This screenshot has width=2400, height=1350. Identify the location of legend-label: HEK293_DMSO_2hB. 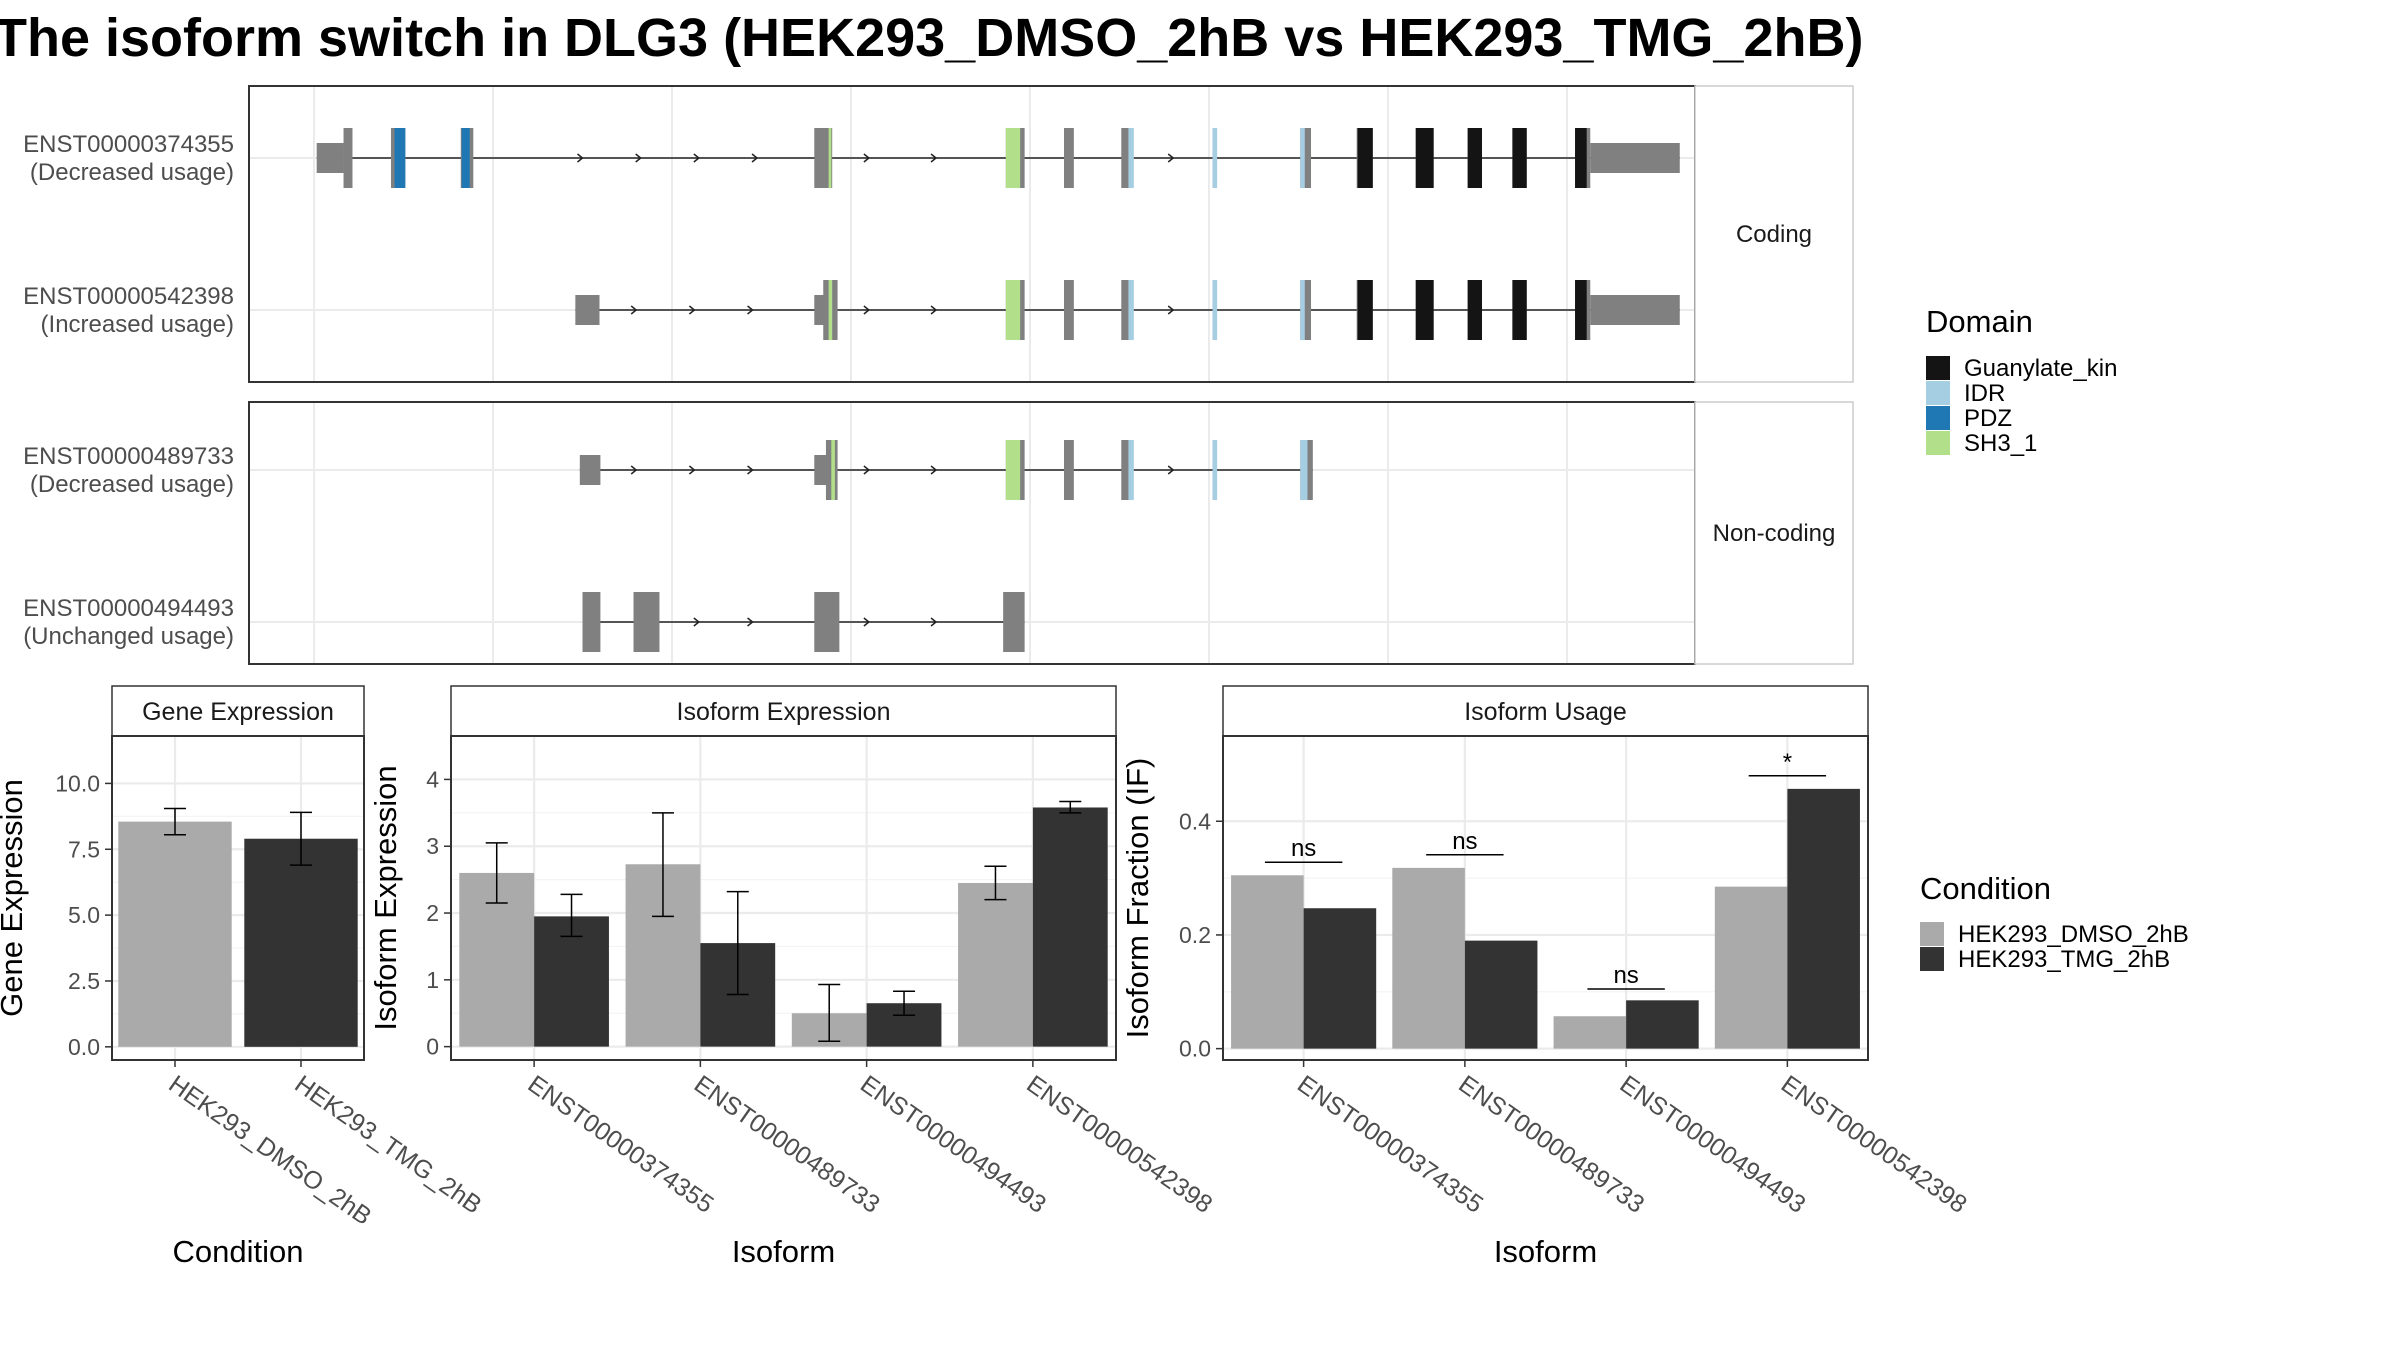
(2073, 934).